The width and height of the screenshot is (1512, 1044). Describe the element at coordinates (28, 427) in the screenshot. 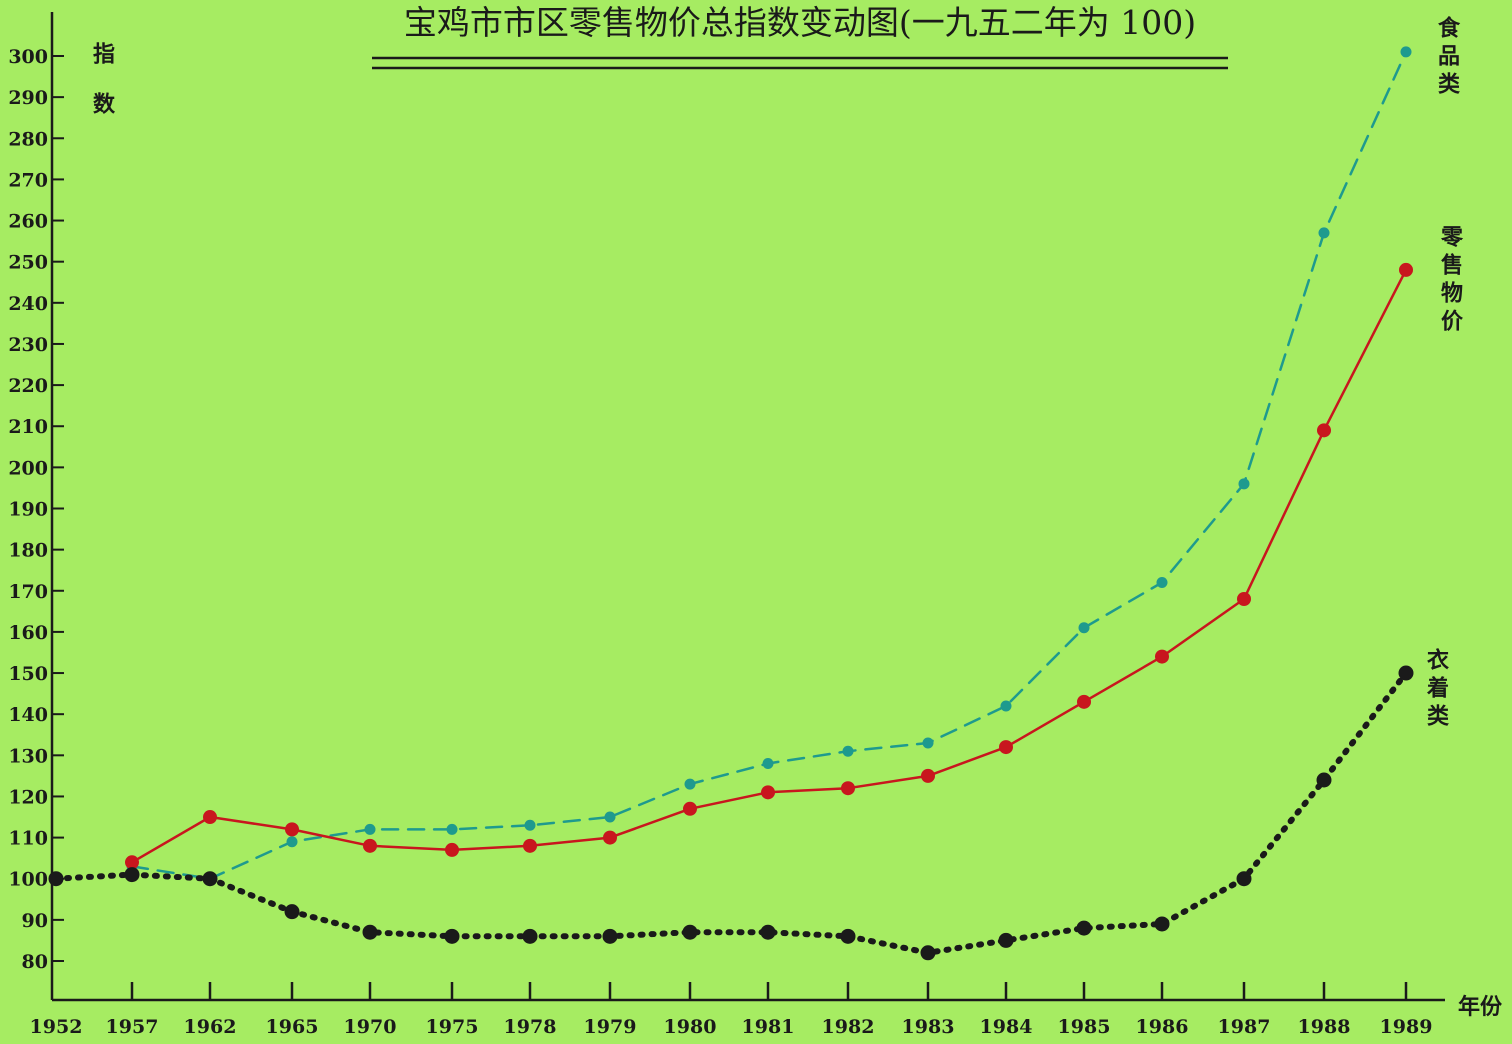

I see `y-tick-label: 210` at that location.